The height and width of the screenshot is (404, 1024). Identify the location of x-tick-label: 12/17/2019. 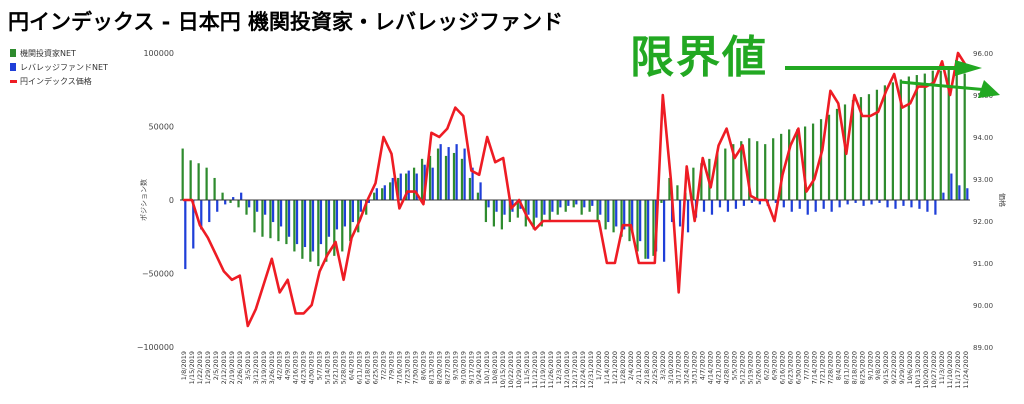
(575, 369).